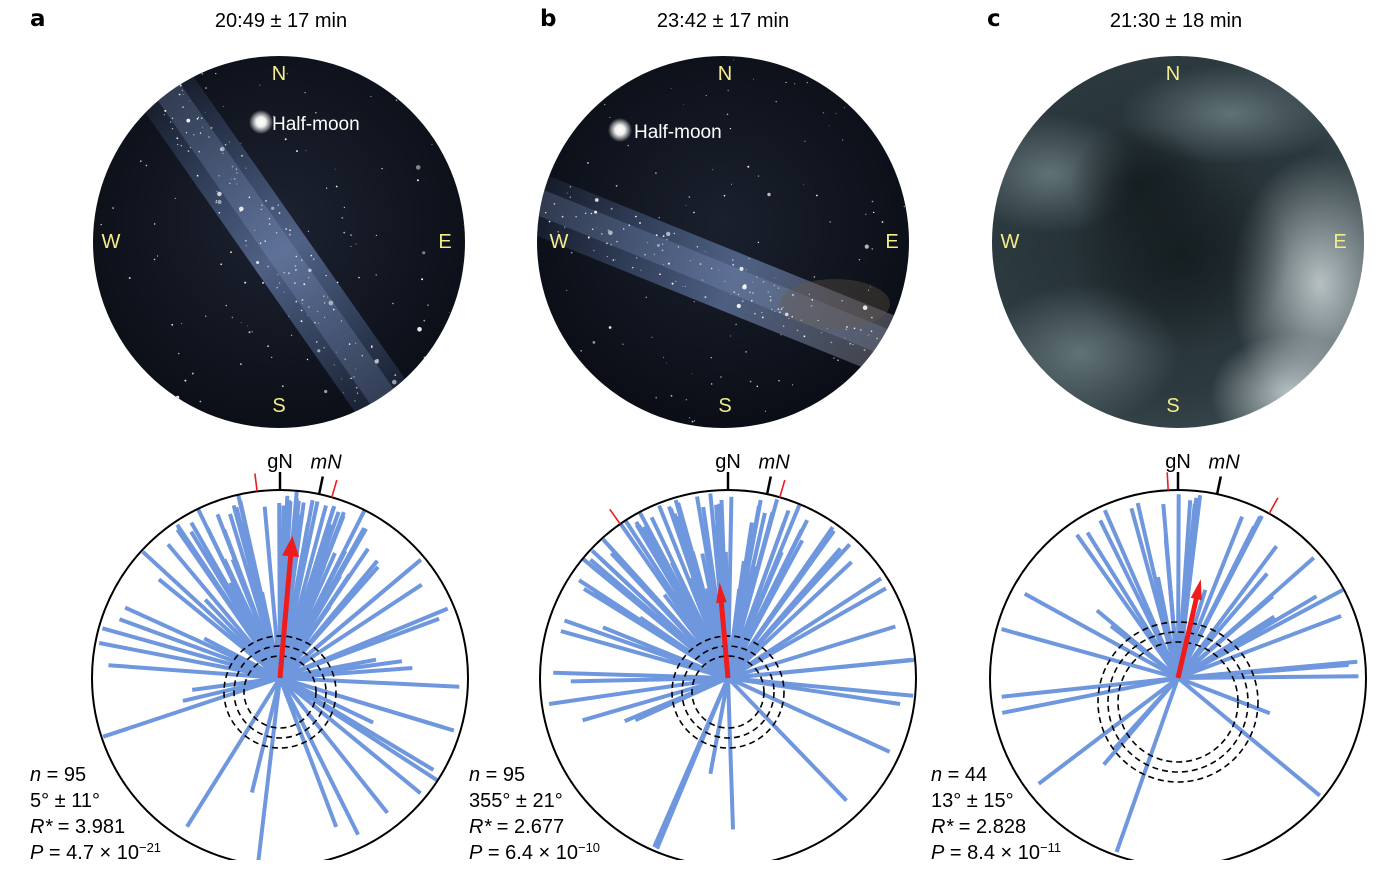 The width and height of the screenshot is (1400, 891). Describe the element at coordinates (279, 74) in the screenshot. I see `compass-north: N` at that location.